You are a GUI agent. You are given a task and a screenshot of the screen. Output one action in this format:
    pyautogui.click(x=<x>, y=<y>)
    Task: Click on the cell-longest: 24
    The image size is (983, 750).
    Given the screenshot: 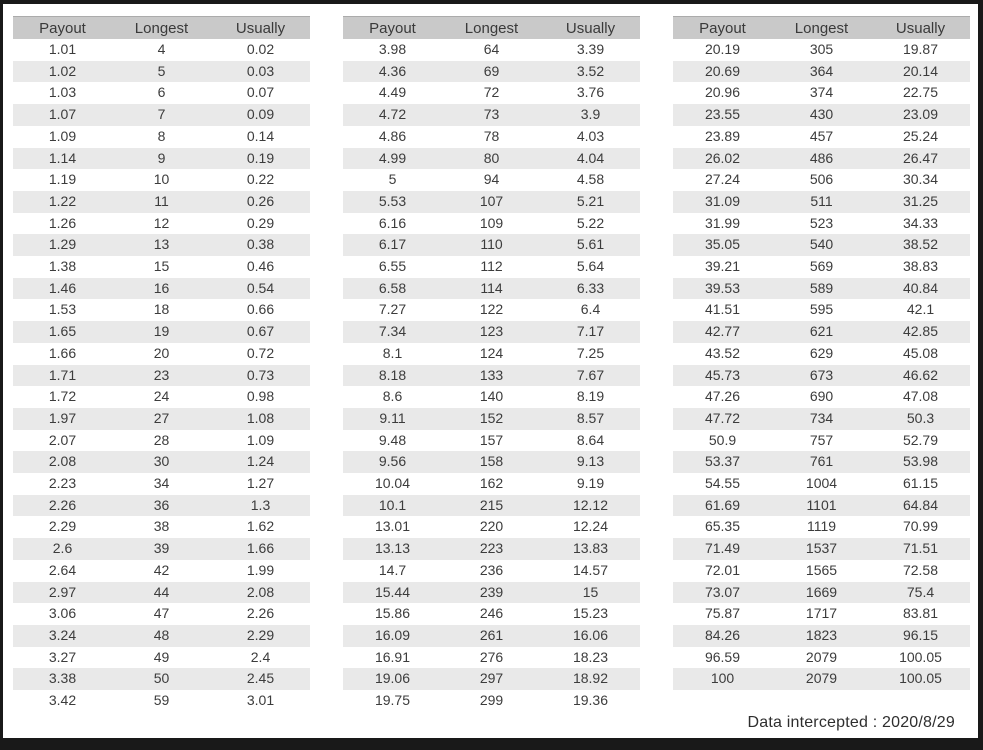 What is the action you would take?
    pyautogui.click(x=161, y=396)
    